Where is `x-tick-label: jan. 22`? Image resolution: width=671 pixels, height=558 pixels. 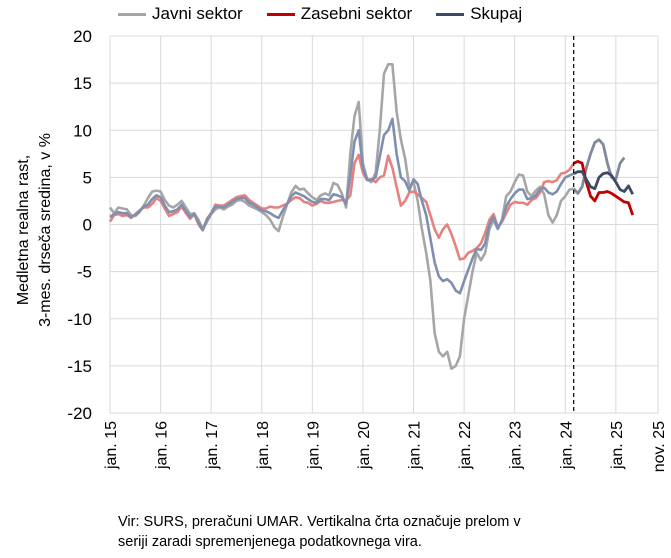 x-tick-label: jan. 22 is located at coordinates (465, 445).